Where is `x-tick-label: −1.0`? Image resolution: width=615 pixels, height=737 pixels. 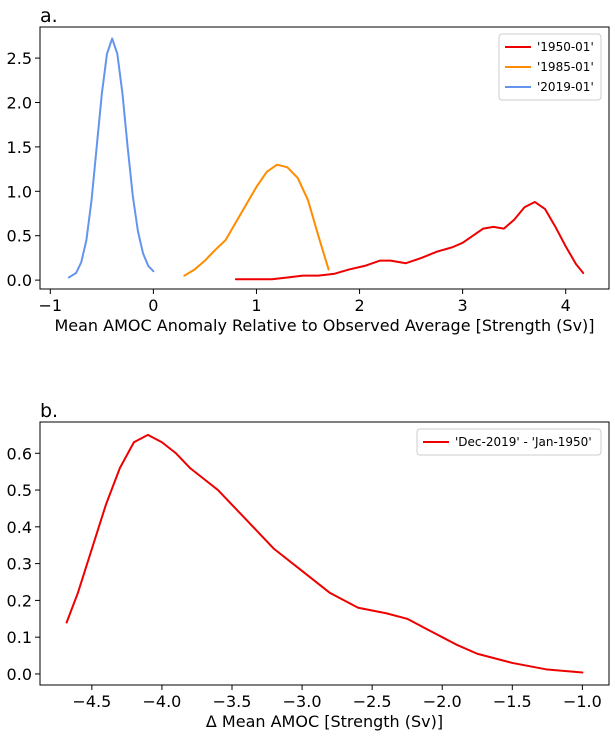 x-tick-label: −1.0 is located at coordinates (582, 701).